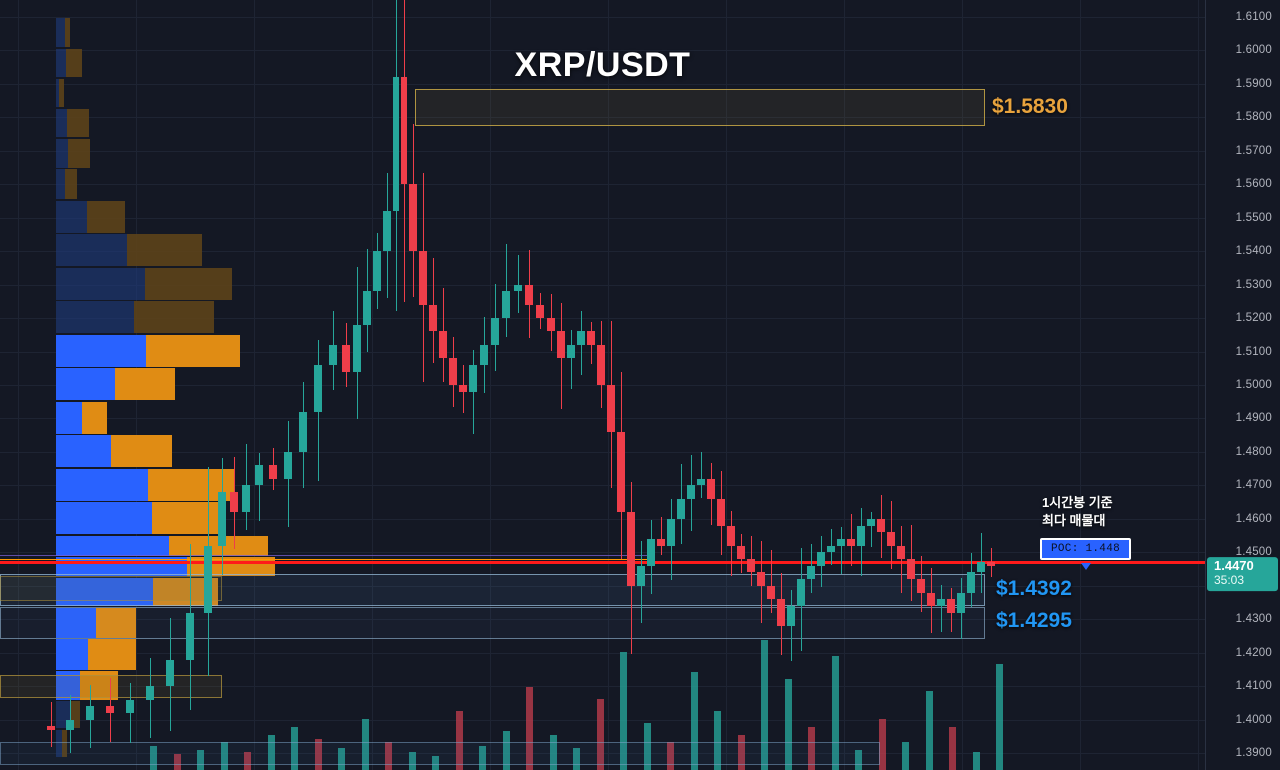  What do you see at coordinates (1234, 566) in the screenshot?
I see `current-price-value: 1.4470` at bounding box center [1234, 566].